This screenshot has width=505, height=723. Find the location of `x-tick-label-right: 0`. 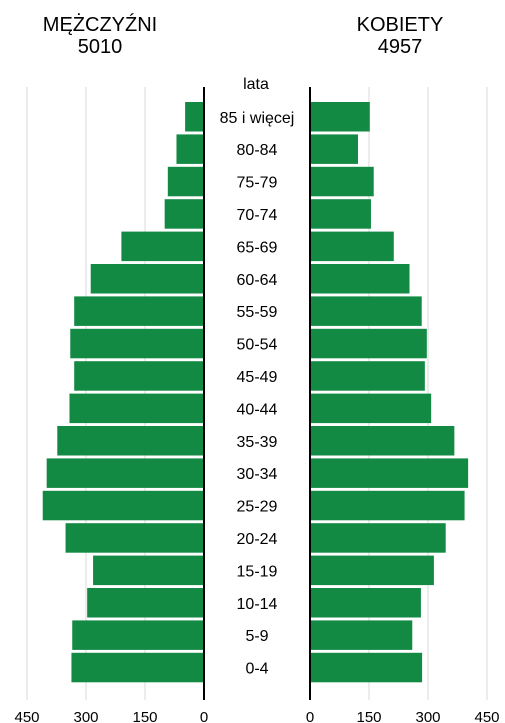

x-tick-label-right: 0 is located at coordinates (310, 716).